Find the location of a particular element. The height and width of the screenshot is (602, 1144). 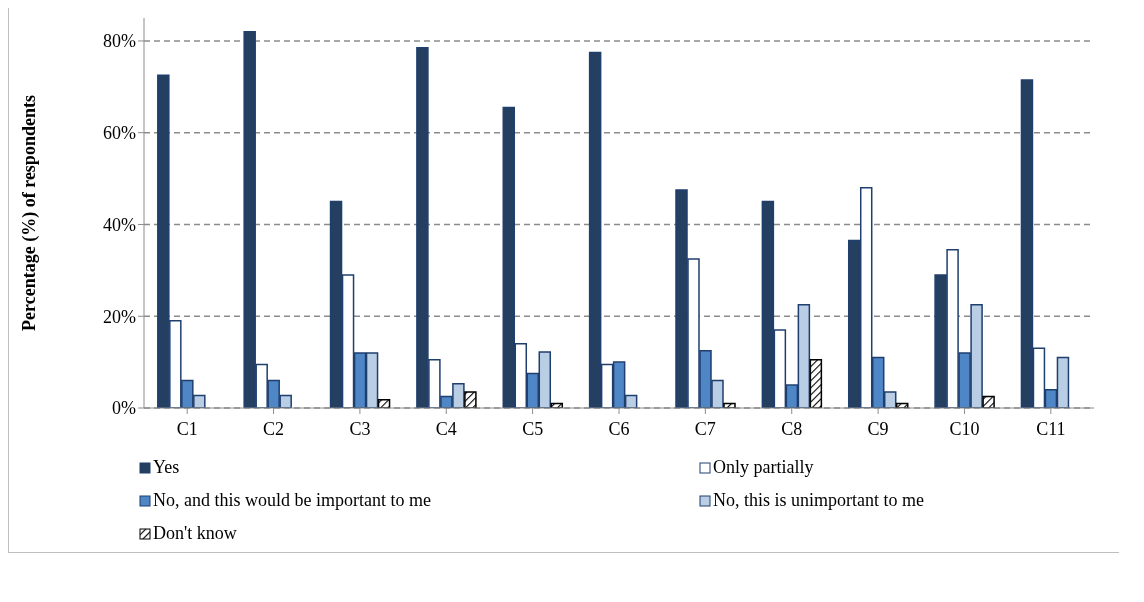

y-tick-label: 60% is located at coordinates (119, 133).